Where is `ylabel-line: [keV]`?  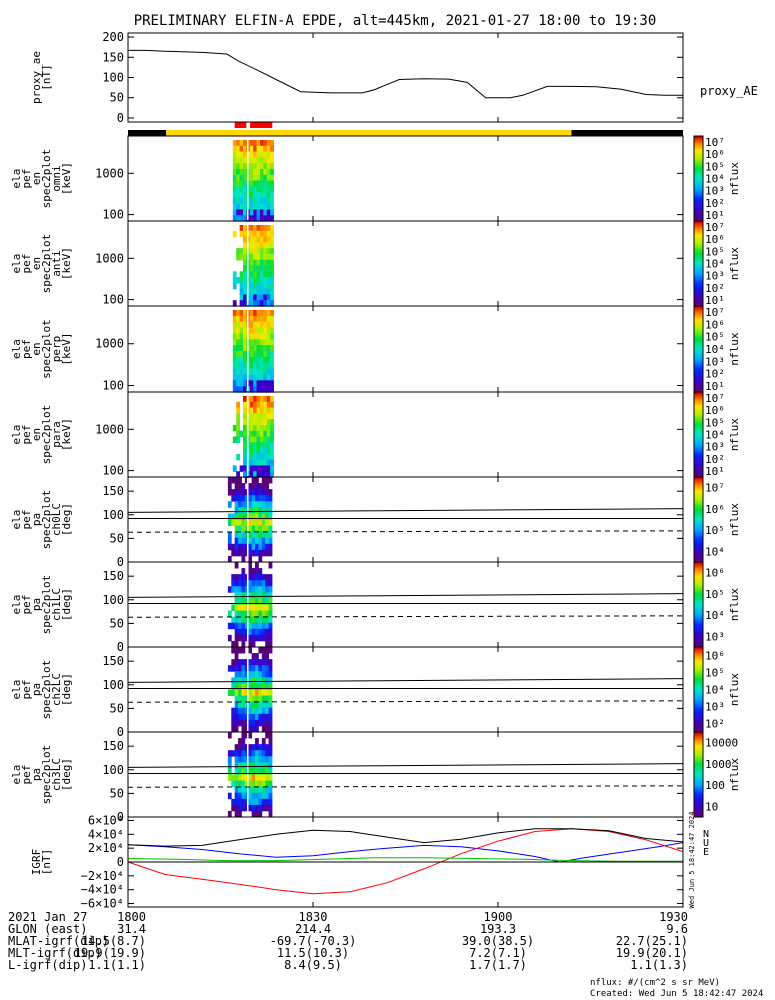
ylabel-line: [keV] is located at coordinates (66, 178).